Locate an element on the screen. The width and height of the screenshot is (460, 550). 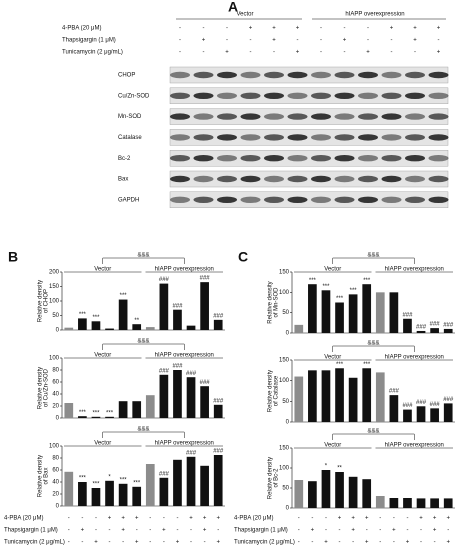
panel-label: C is located at coordinates (243, 257).